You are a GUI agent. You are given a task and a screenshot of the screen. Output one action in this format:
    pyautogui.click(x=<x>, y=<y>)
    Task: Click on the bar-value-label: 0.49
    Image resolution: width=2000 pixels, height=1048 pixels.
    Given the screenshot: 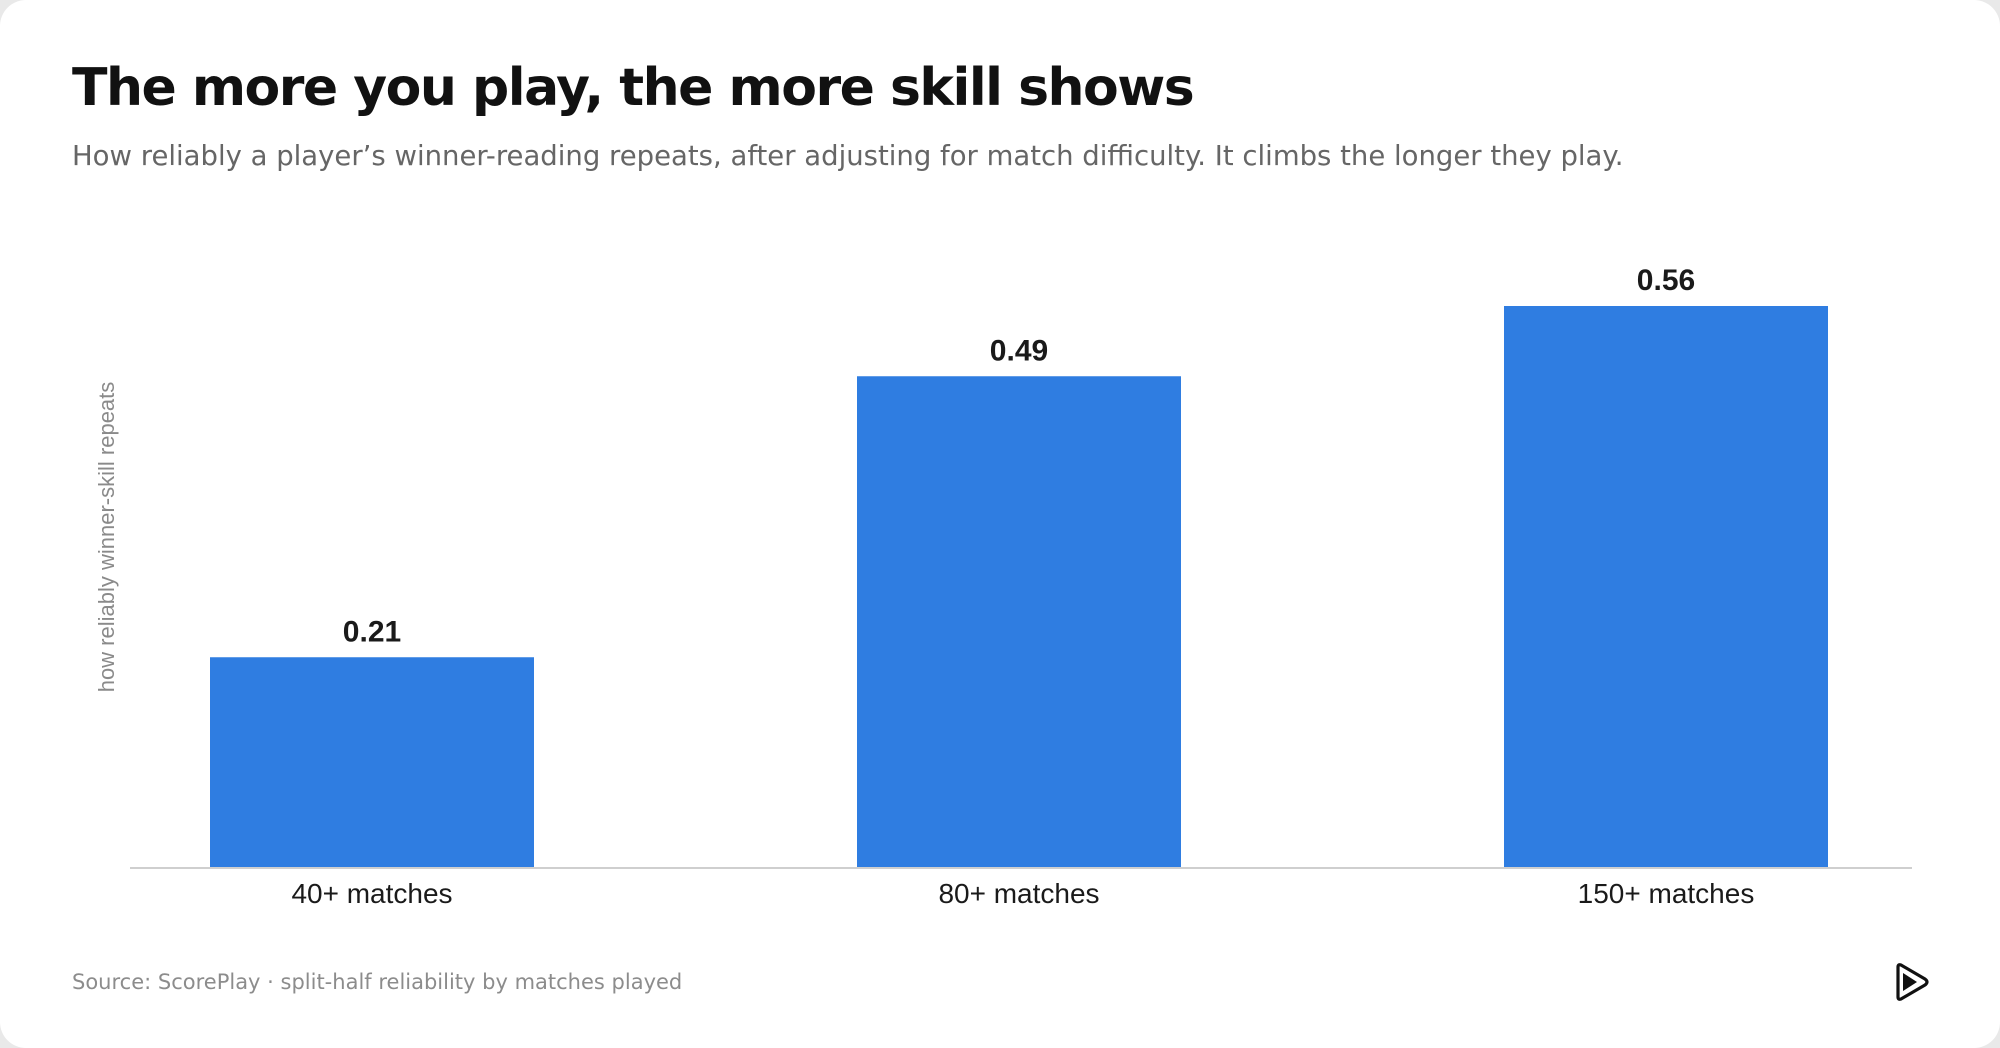 What is the action you would take?
    pyautogui.click(x=1019, y=350)
    